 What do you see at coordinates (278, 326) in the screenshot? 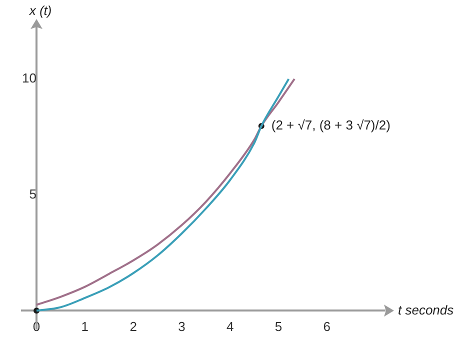
I see `x-tick-label: 5` at bounding box center [278, 326].